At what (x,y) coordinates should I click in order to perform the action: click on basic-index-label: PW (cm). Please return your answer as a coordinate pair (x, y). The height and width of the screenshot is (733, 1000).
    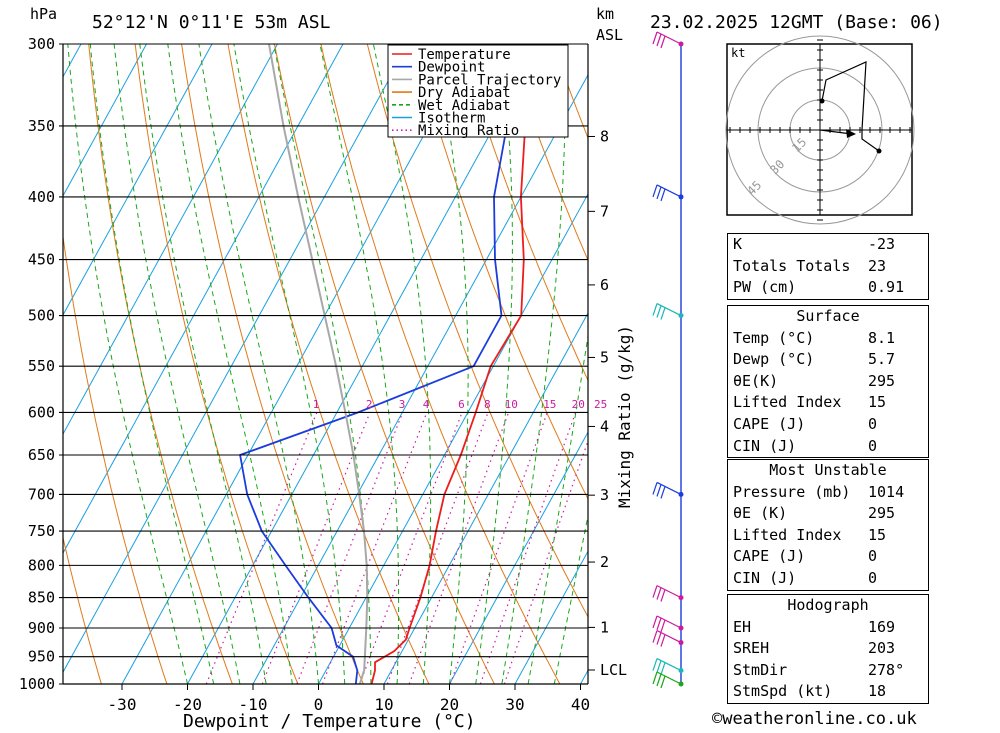
    Looking at the image, I should click on (765, 287).